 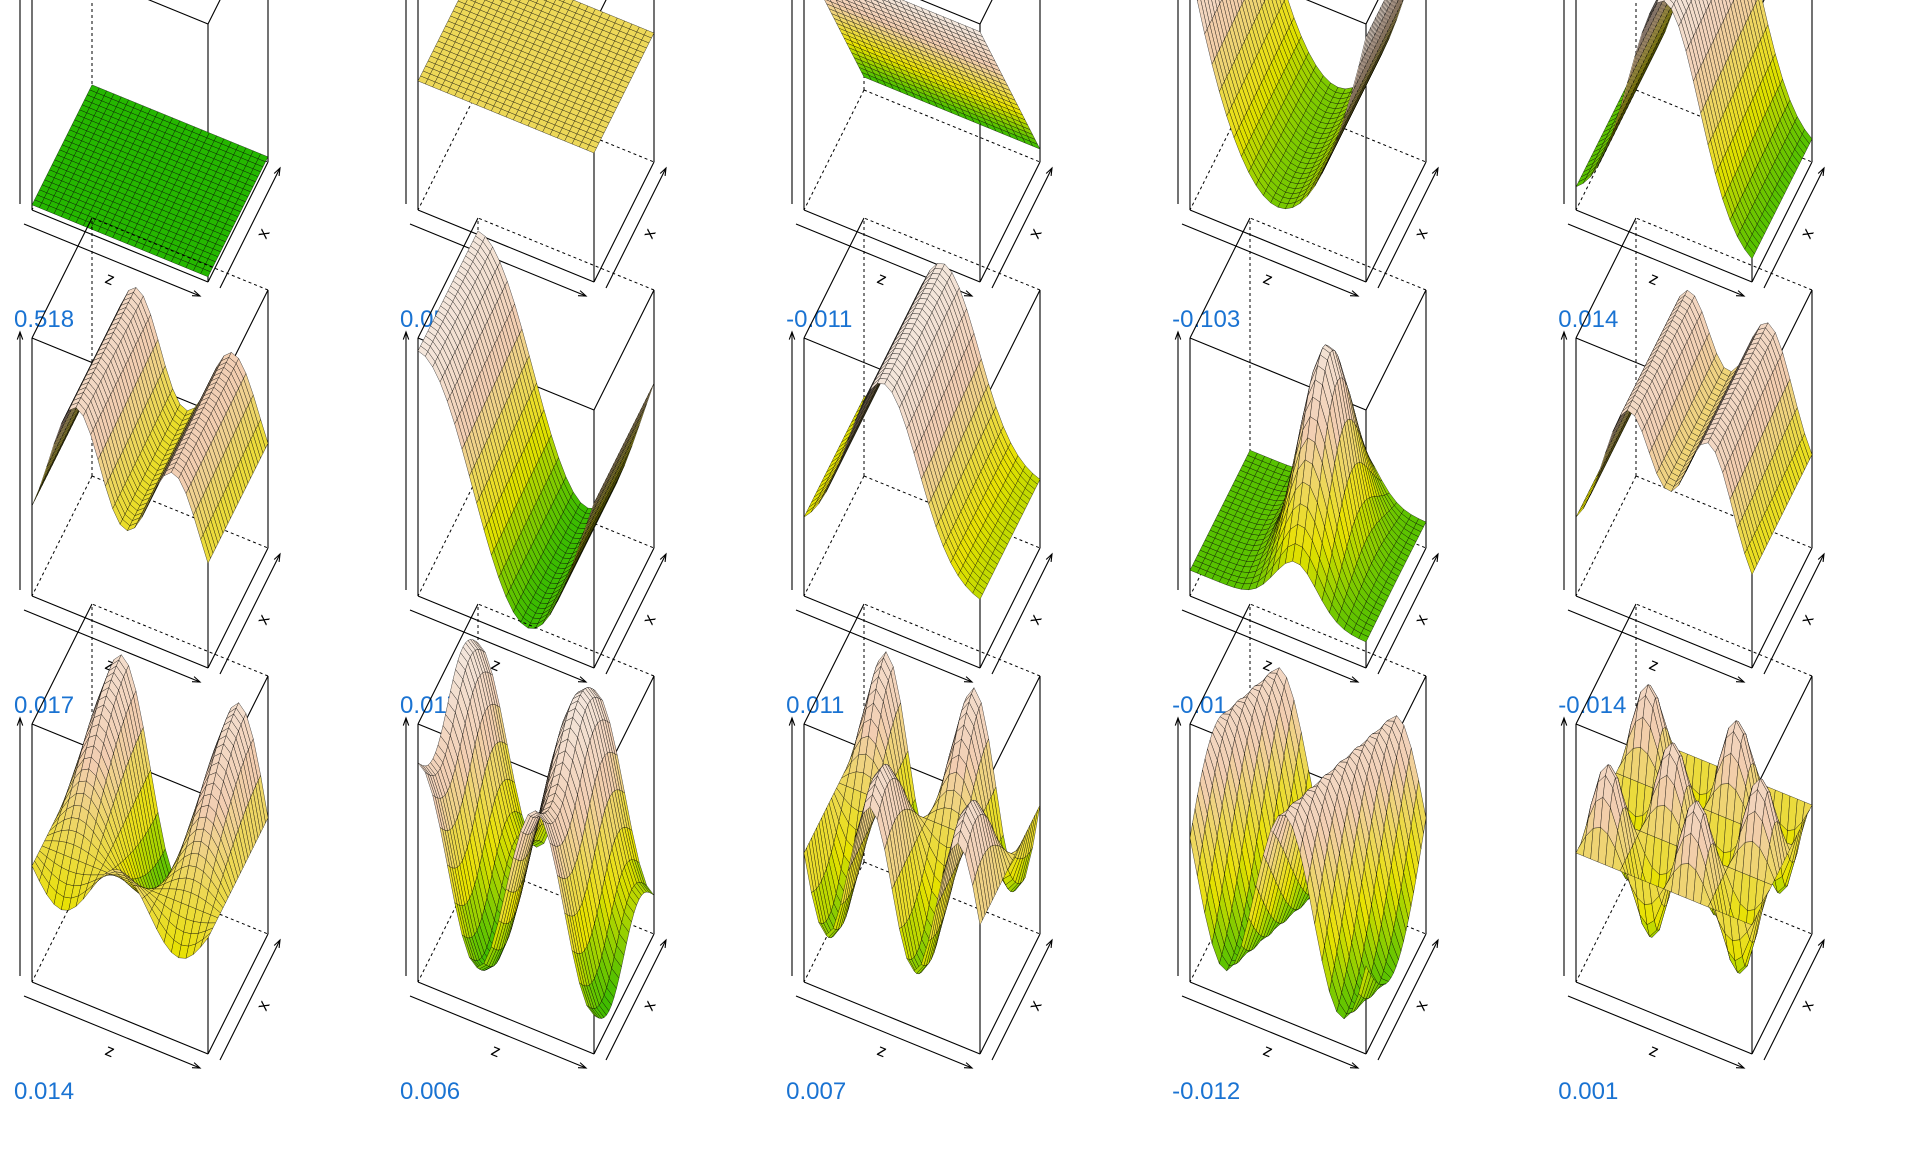 I want to click on coefficient-label: 0.518, so click(x=44, y=320).